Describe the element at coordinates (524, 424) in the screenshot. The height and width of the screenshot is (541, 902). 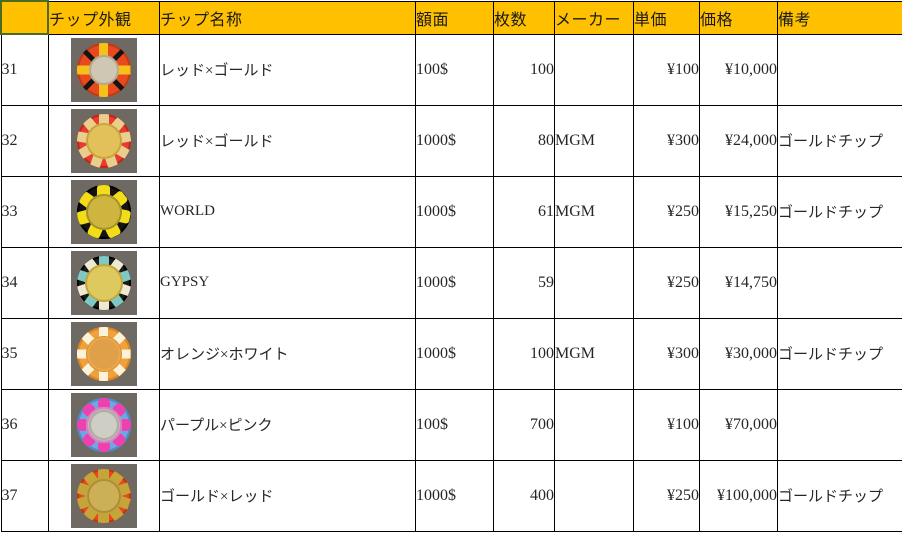
I see `cell-quantity: 700` at that location.